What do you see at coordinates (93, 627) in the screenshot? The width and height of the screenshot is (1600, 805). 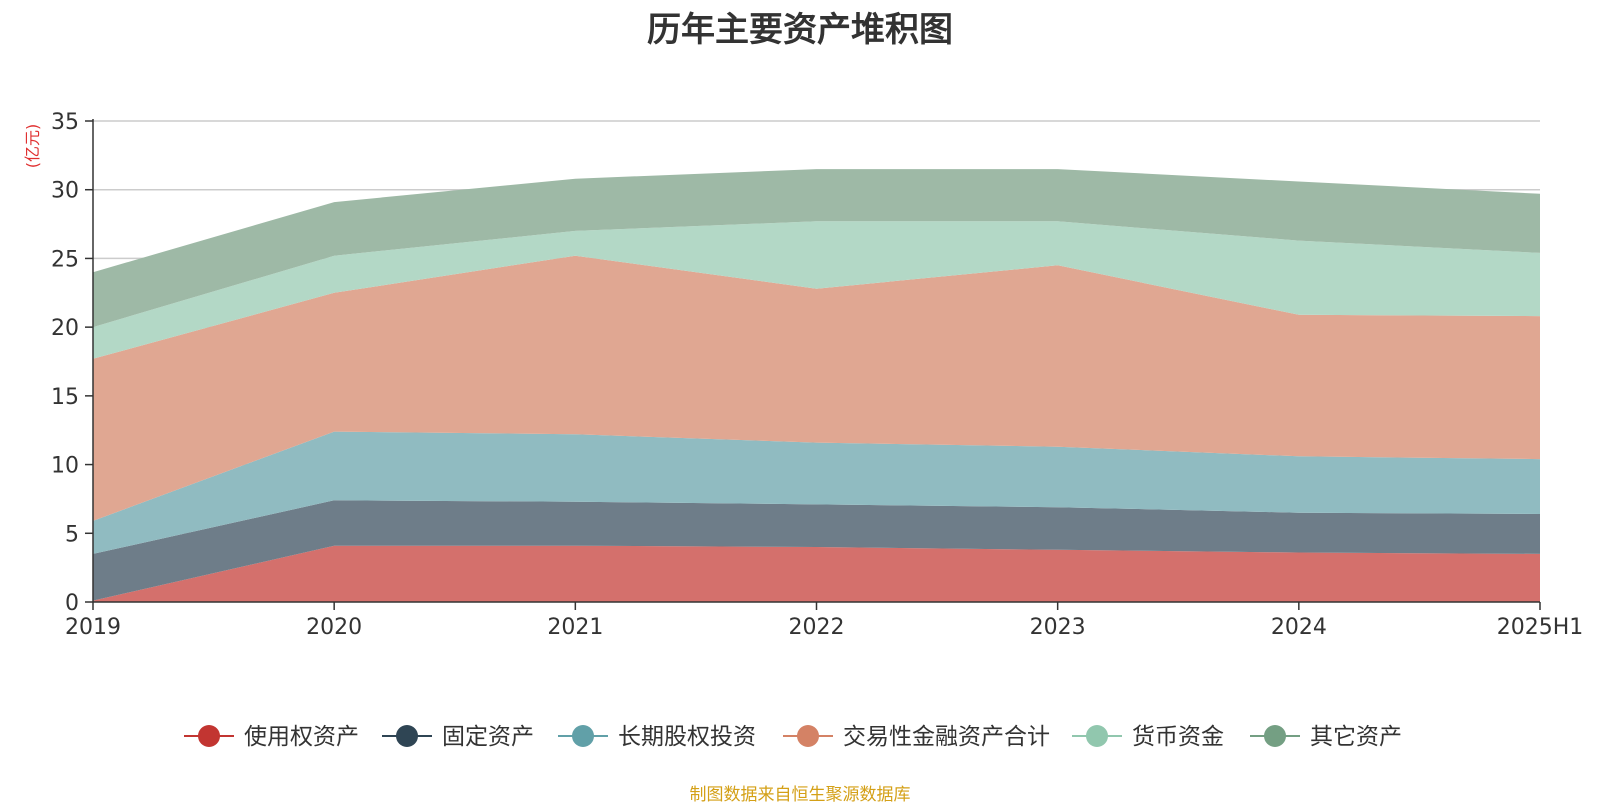 I see `x-tick-label: 2019` at bounding box center [93, 627].